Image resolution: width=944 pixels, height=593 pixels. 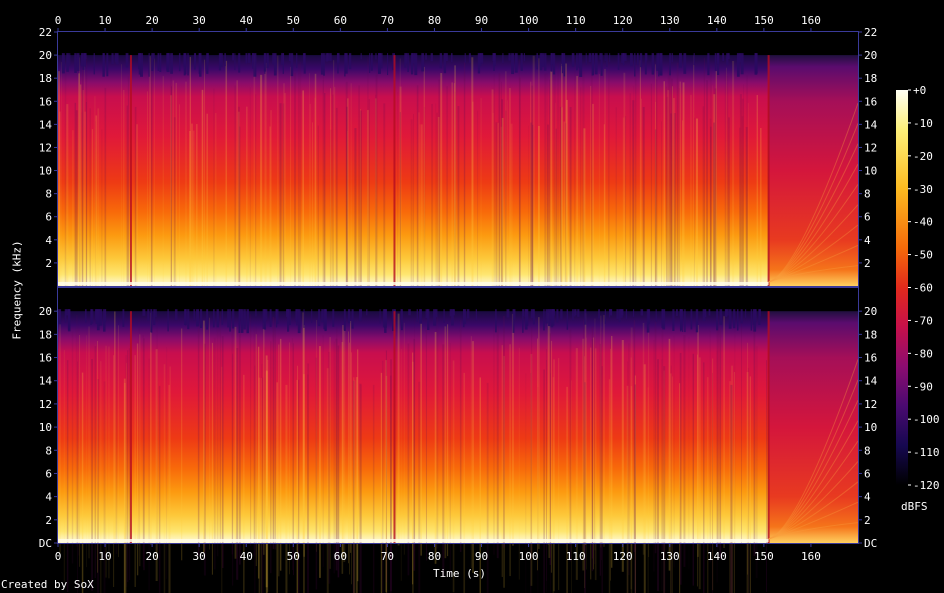 I want to click on x-tick-label: 90, so click(x=481, y=556).